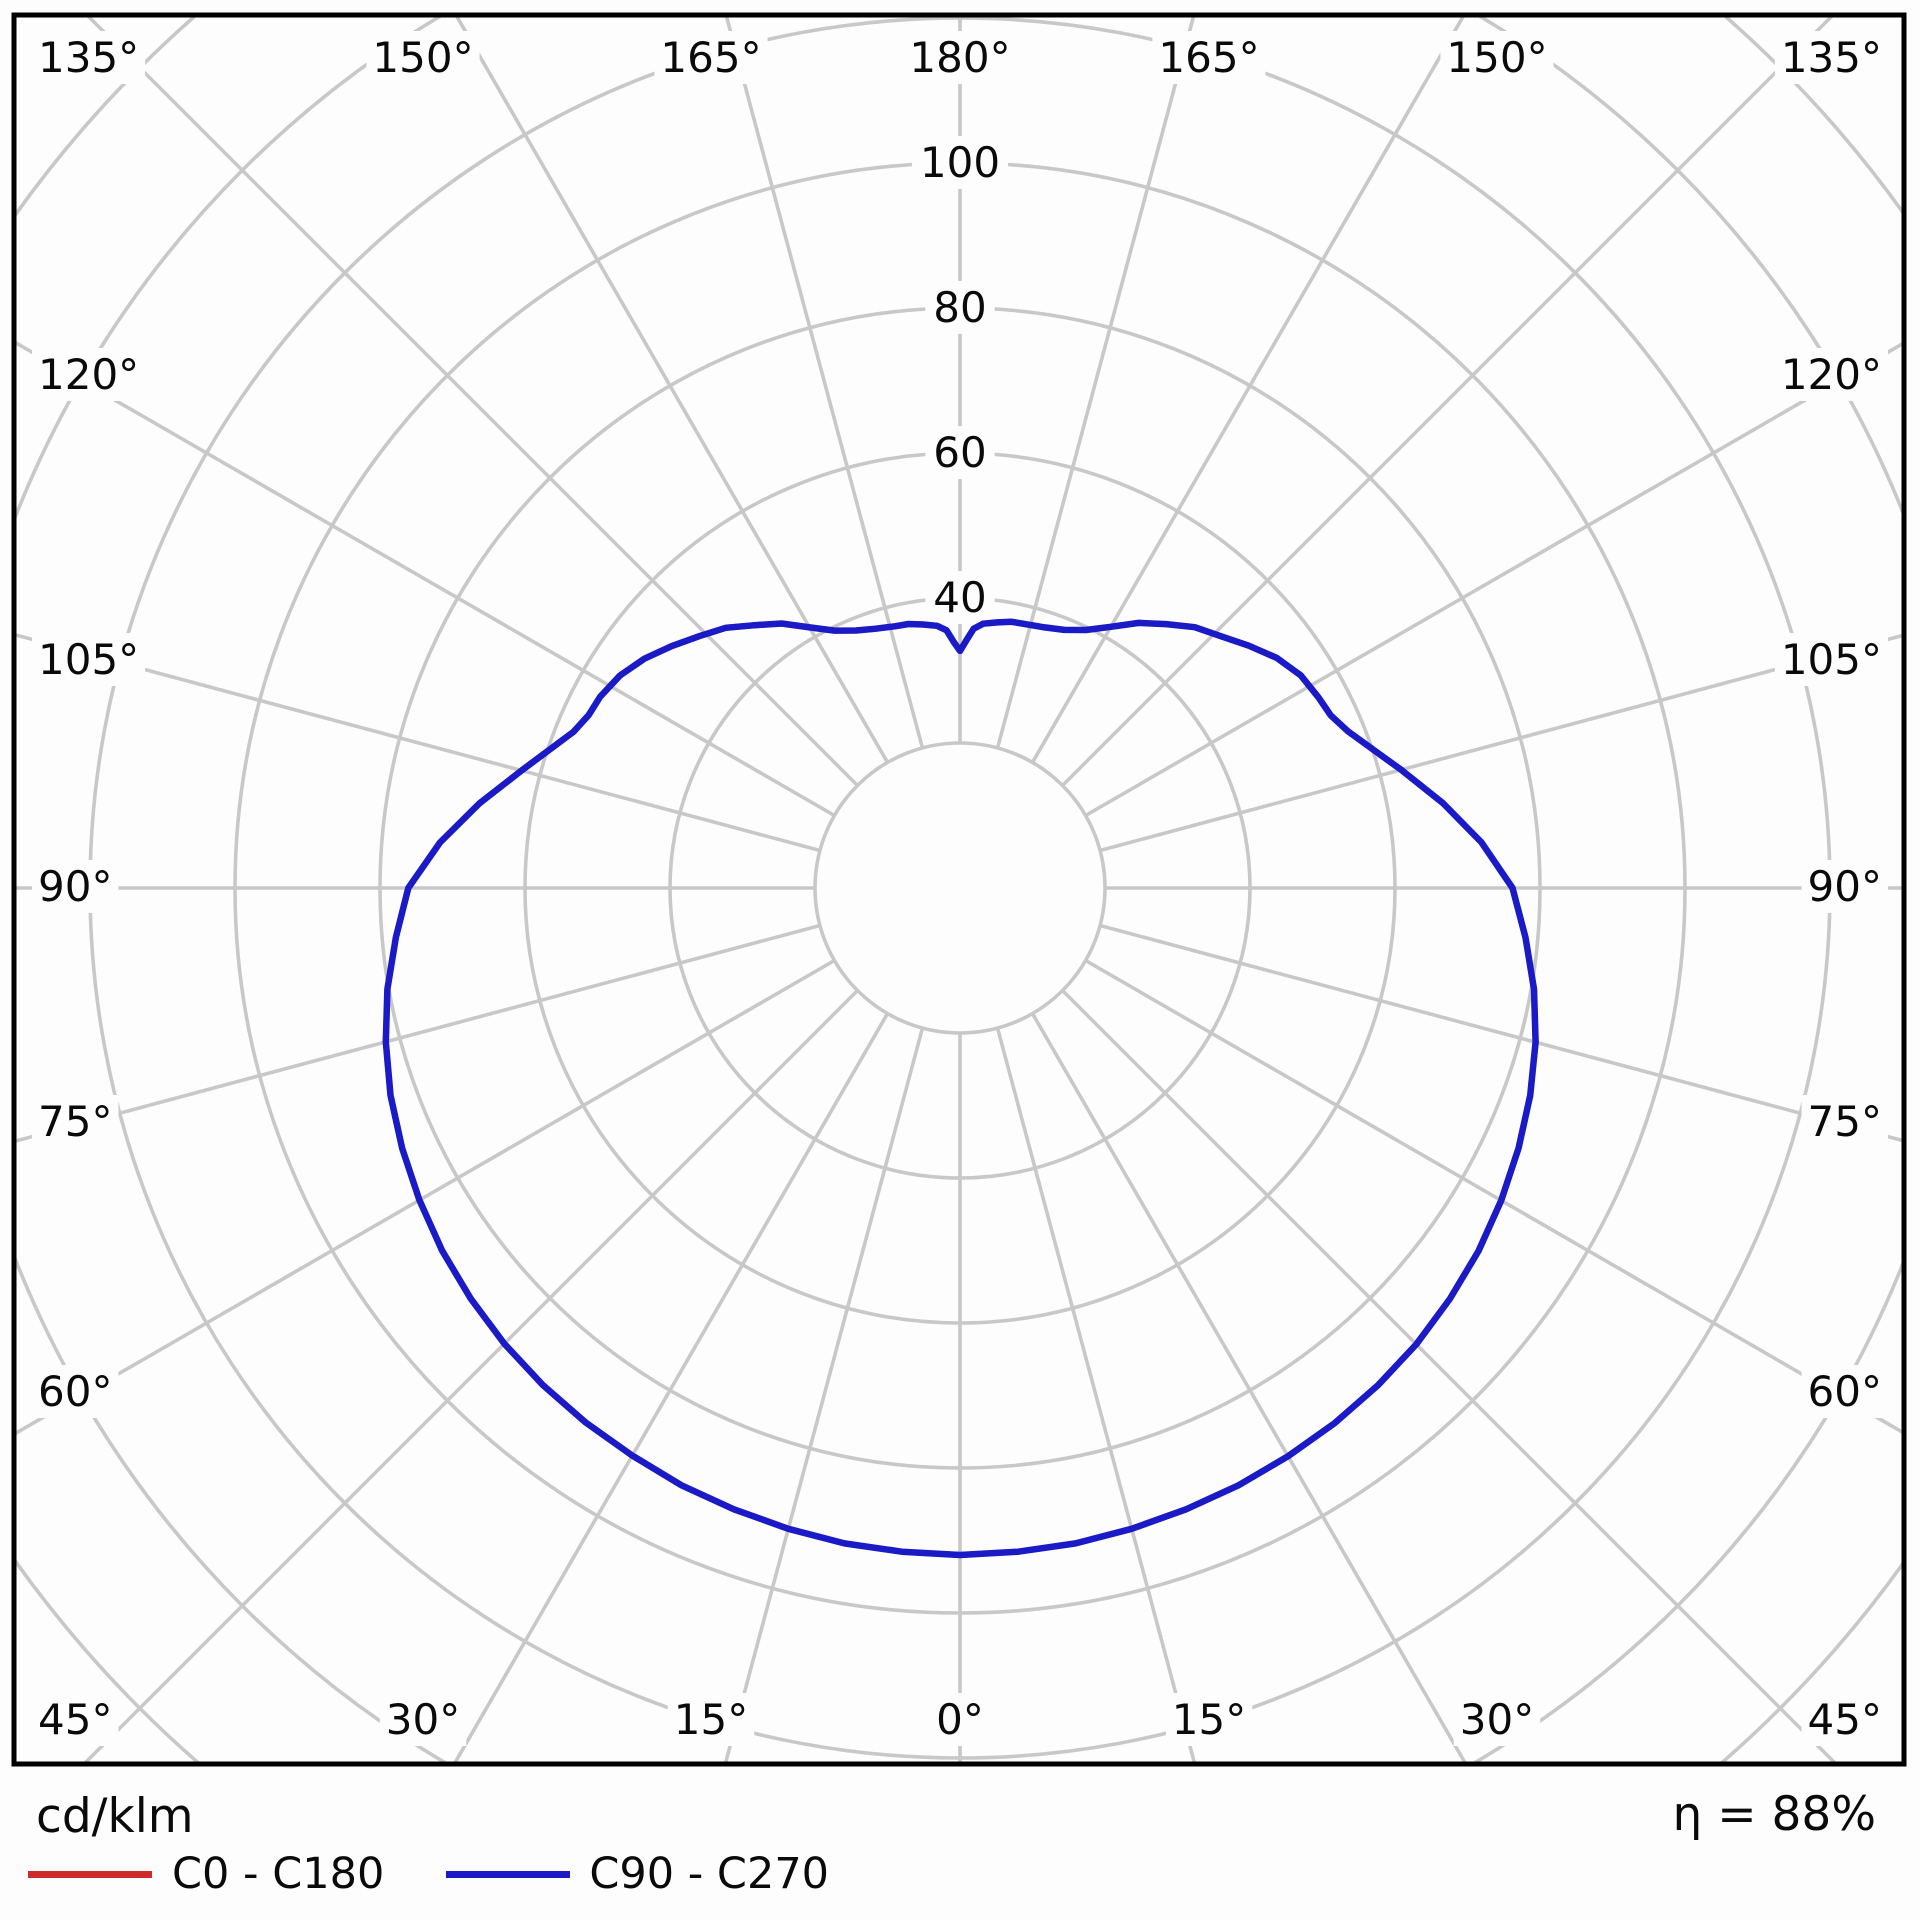  I want to click on angle-label-0: 0°, so click(960, 1719).